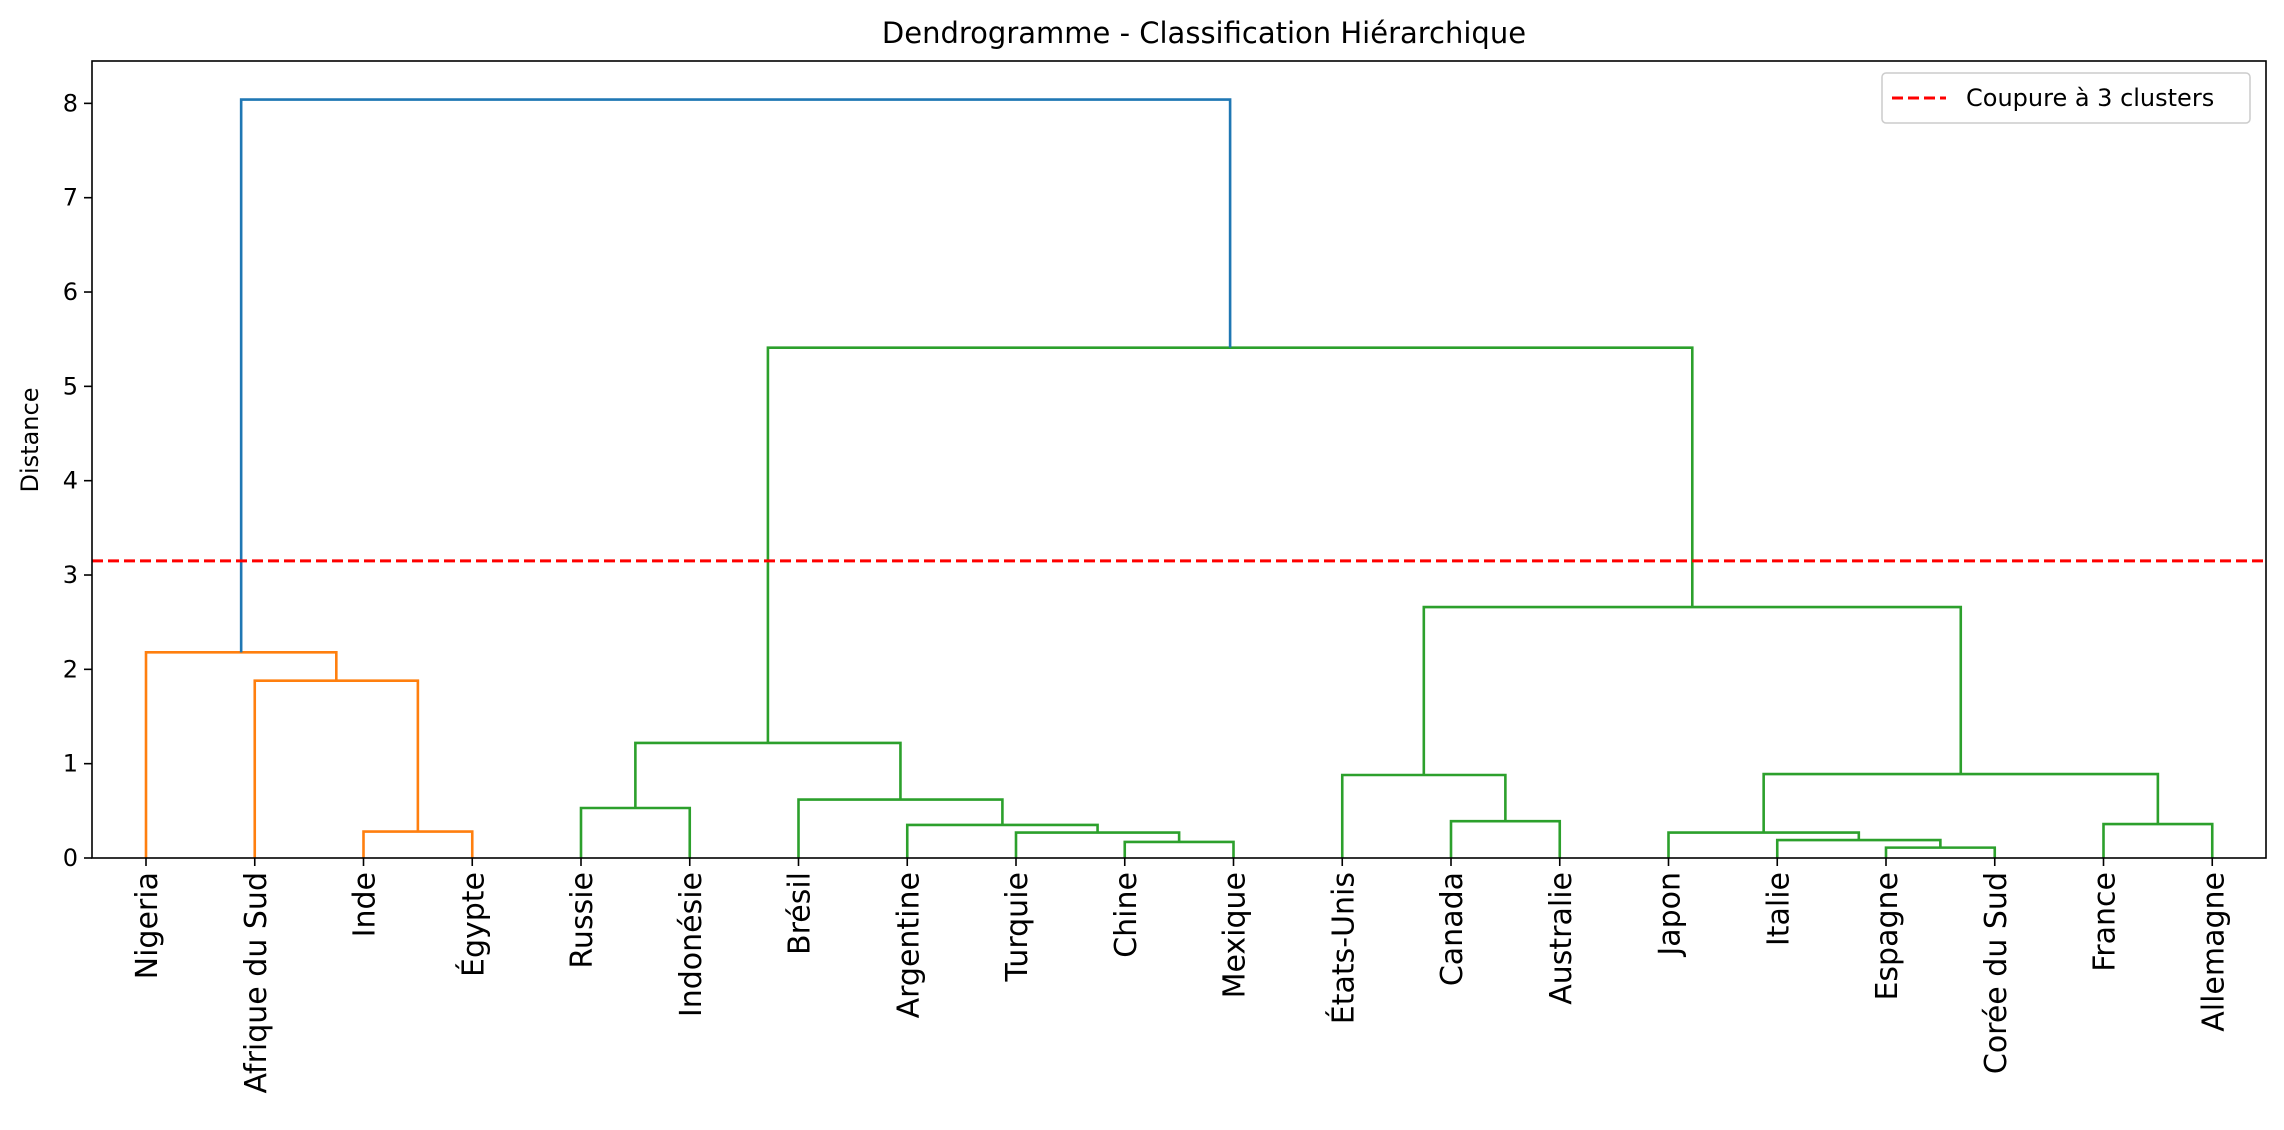 The image size is (2284, 1130). I want to click on y-tick-label: 3, so click(70, 575).